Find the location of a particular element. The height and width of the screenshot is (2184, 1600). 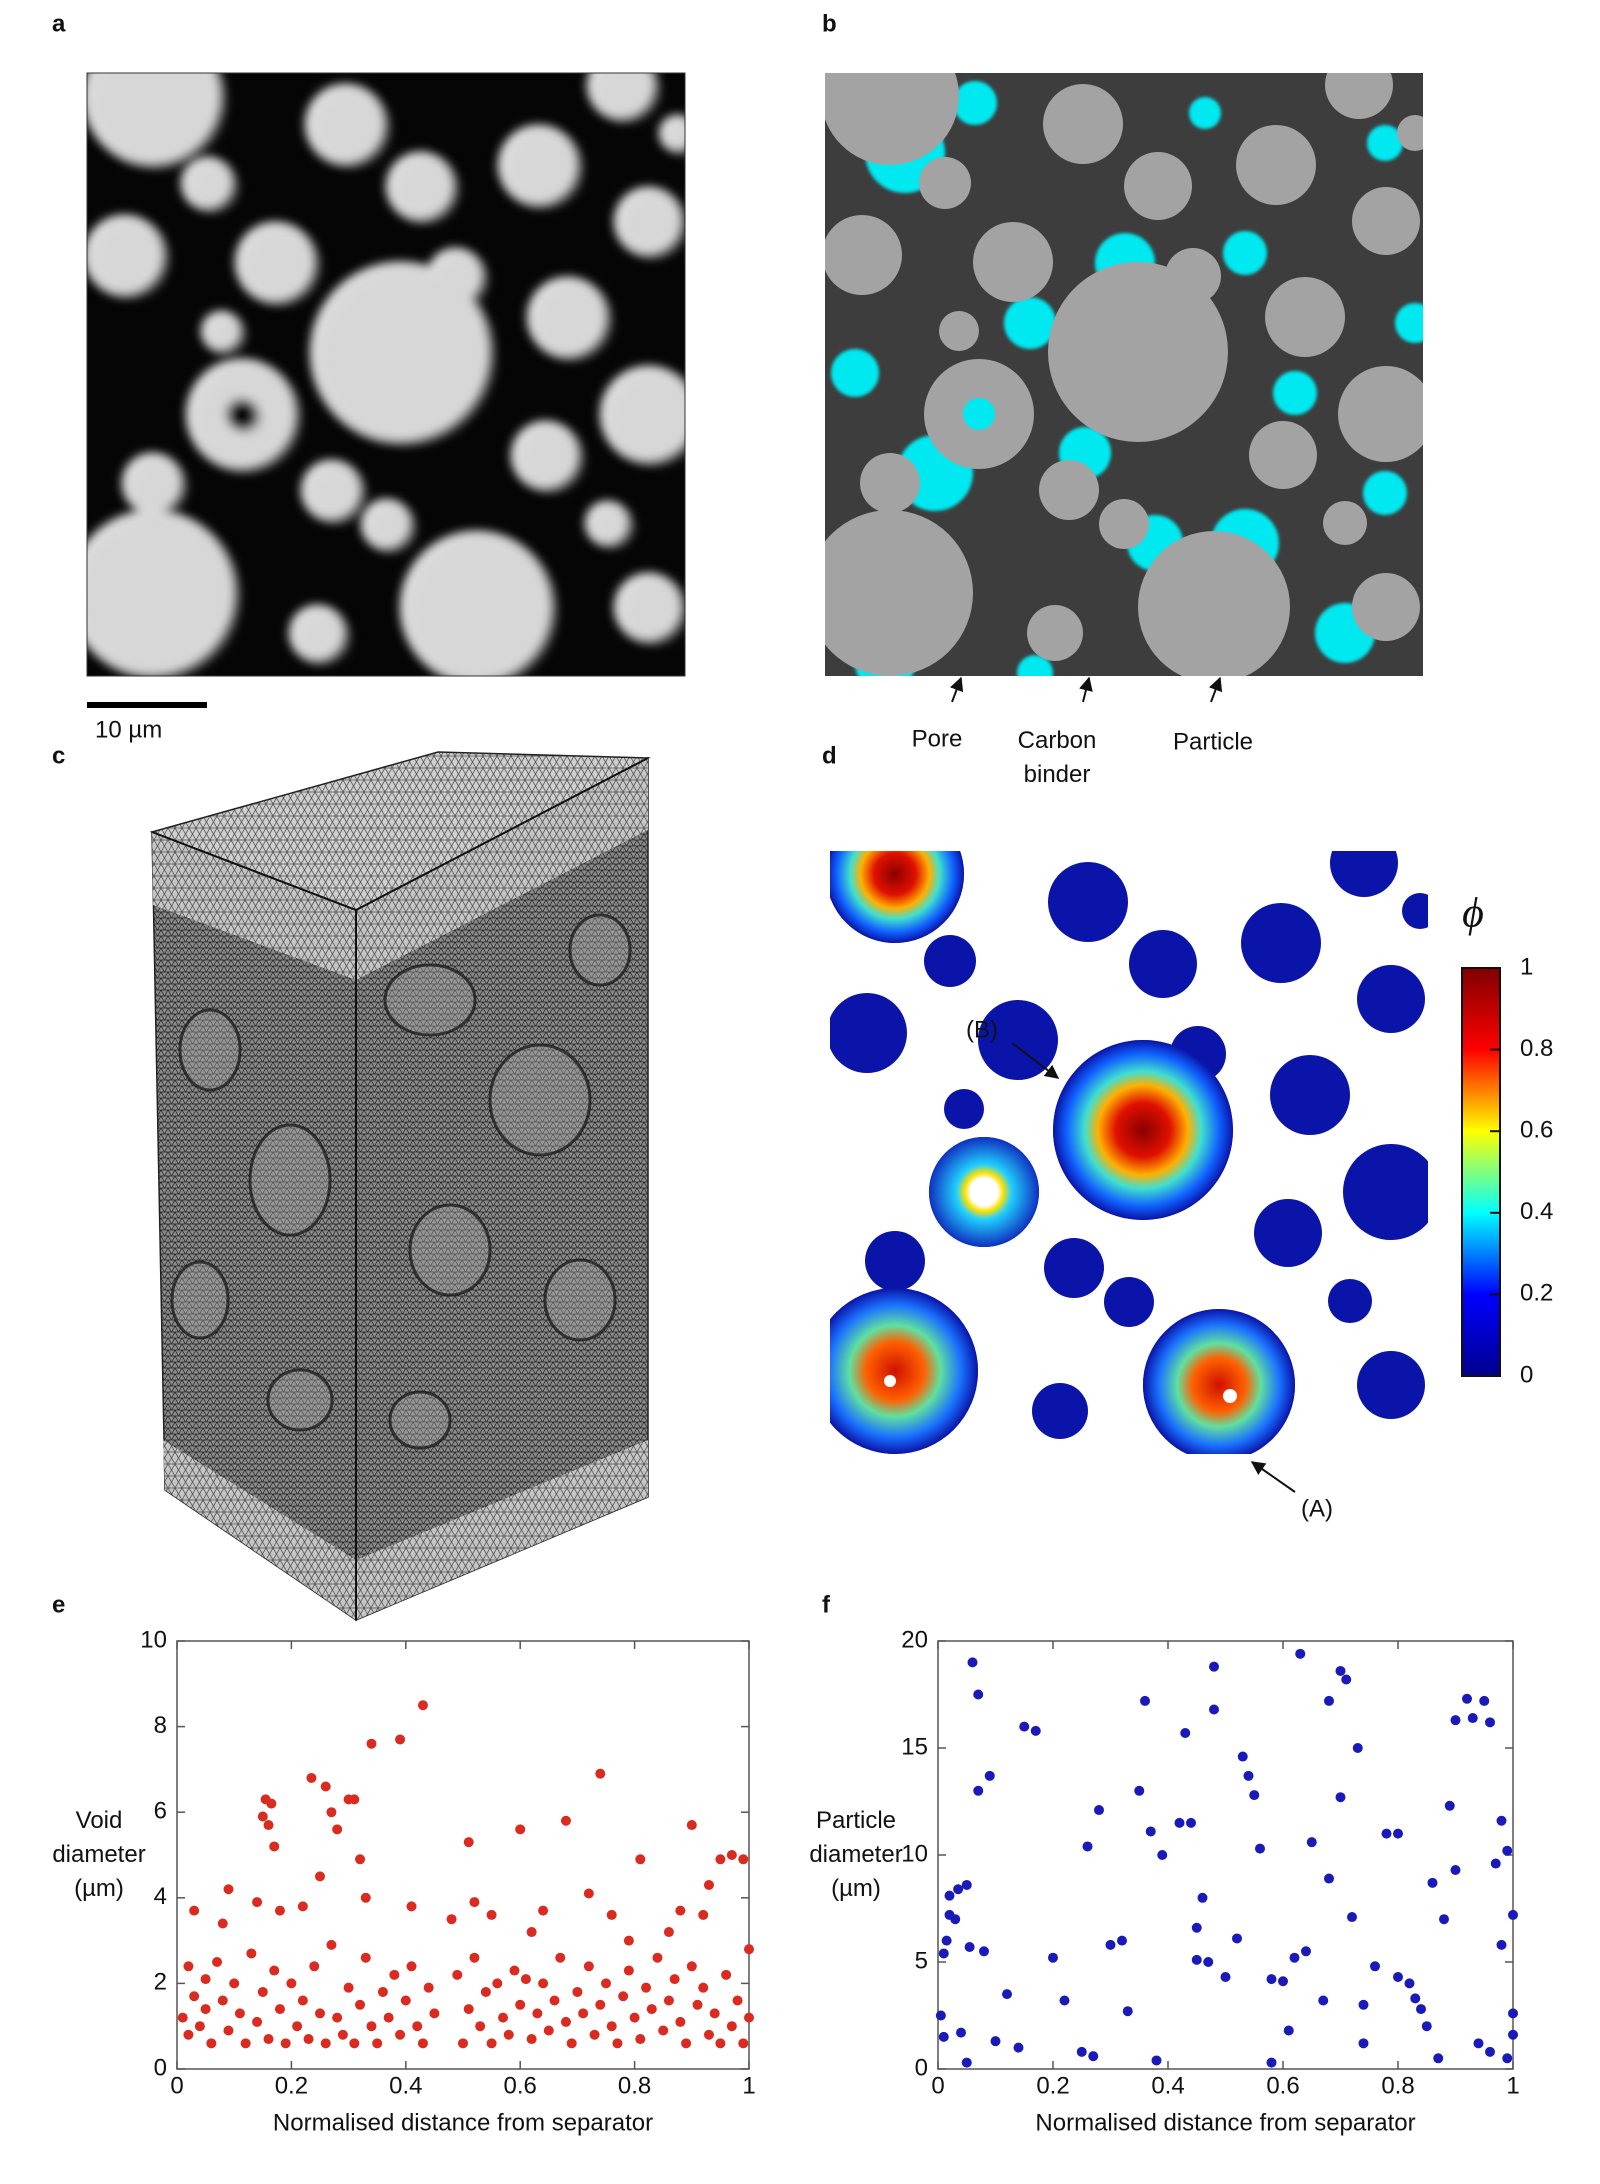

y-tick-label: 4 is located at coordinates (160, 1896).